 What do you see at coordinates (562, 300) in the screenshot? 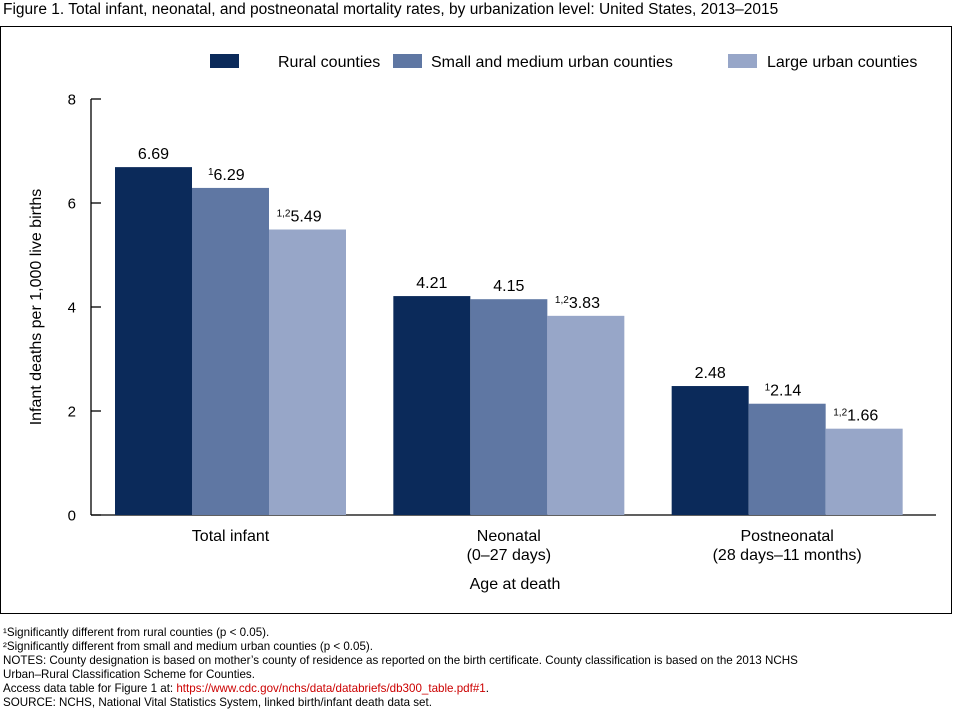
I see `significance-marker-2-3: 1,2` at bounding box center [562, 300].